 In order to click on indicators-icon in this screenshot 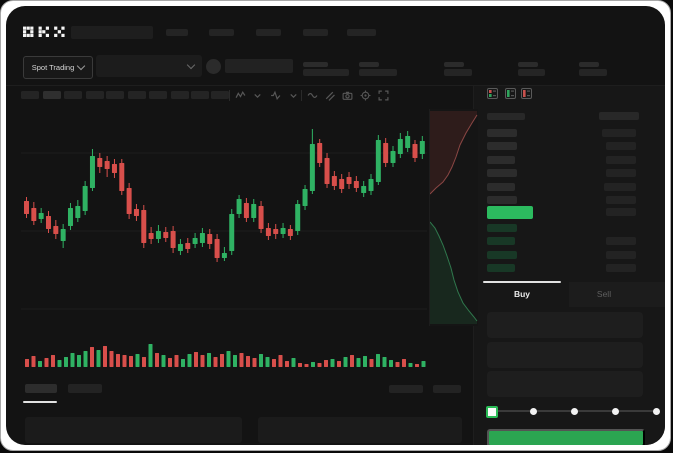, I will do `click(275, 95)`.